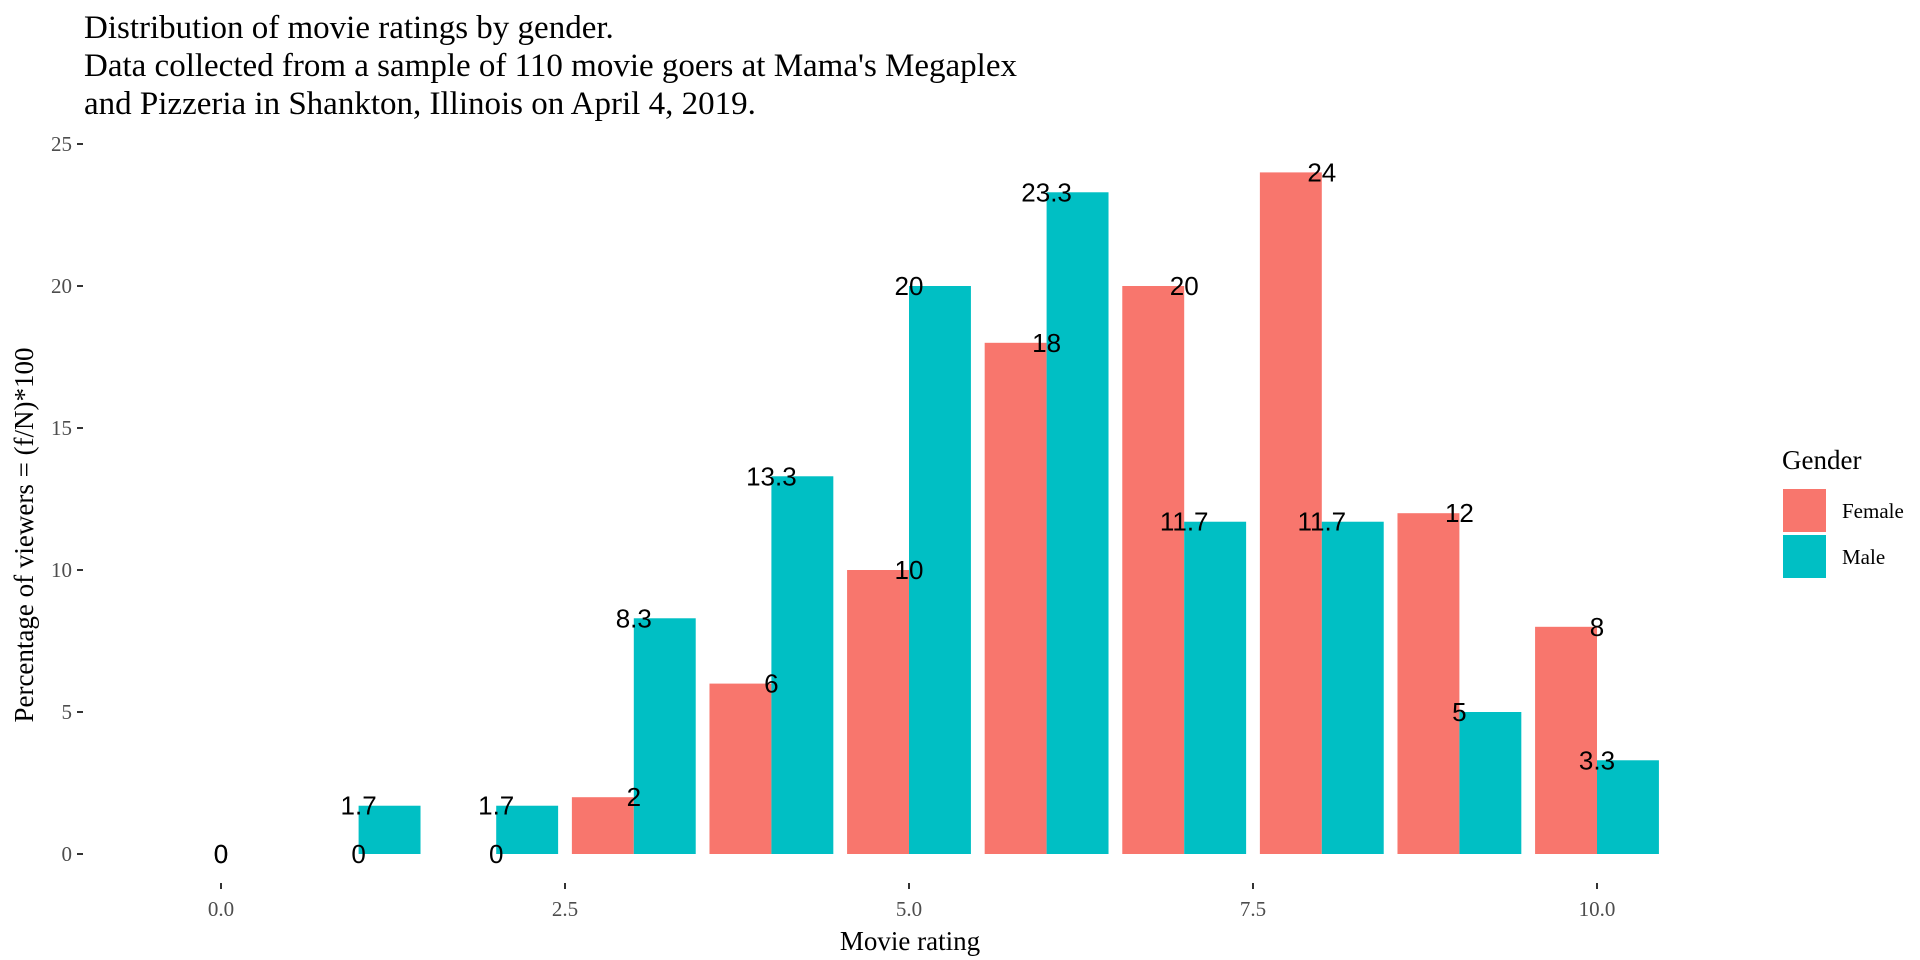 This screenshot has width=1920, height=960. I want to click on x-axis: 0.0 2.5 5.0 7.5 10.0, so click(912, 902).